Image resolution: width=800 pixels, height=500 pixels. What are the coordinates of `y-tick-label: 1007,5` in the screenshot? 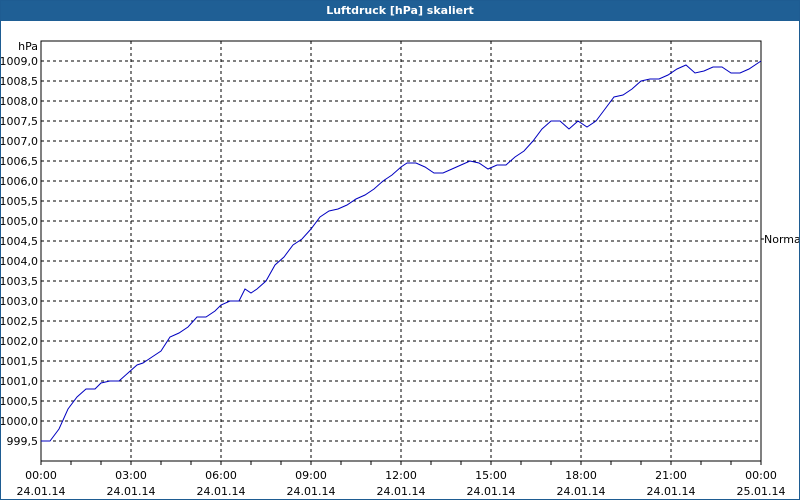 It's located at (19, 121).